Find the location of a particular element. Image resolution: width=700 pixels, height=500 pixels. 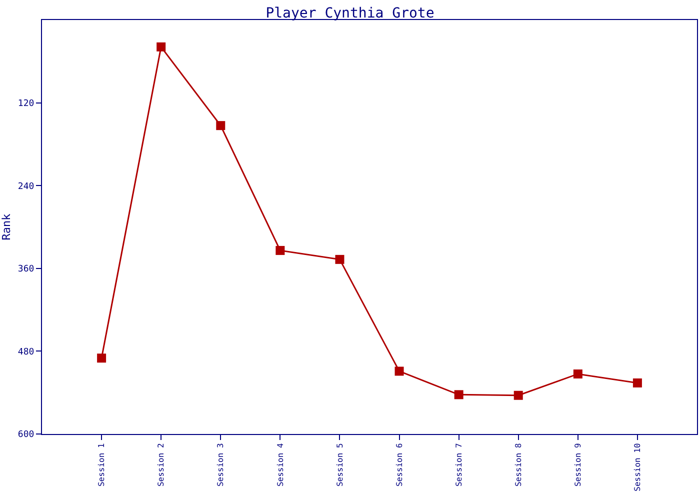

x-tick-label: Session 3 is located at coordinates (221, 465).